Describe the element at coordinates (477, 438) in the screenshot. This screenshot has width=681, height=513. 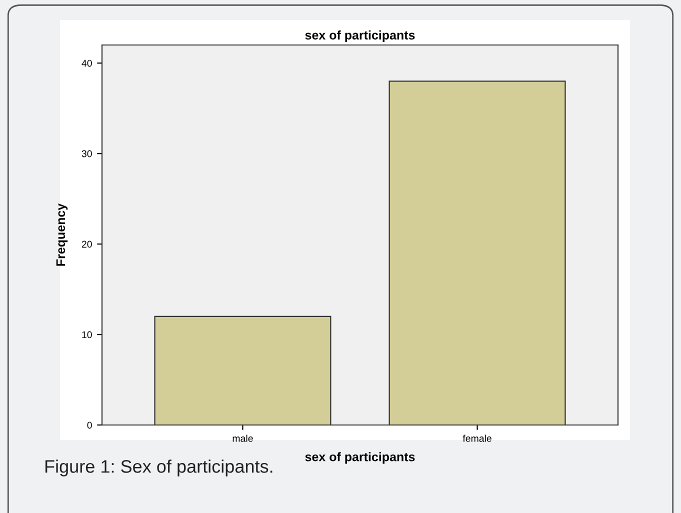
I see `x-tick-label: female` at that location.